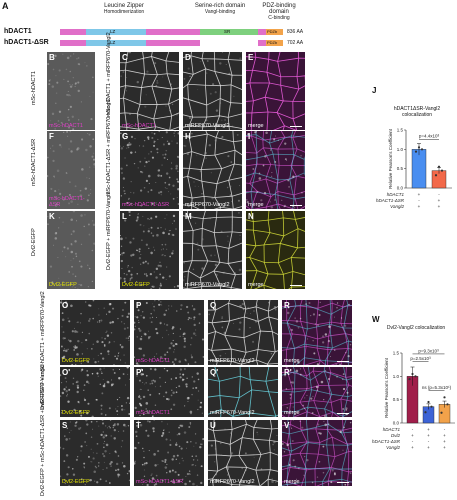 This screenshot has height=500, width=457. Describe the element at coordinates (274, 32) in the screenshot. I see `segment-pdz: PDZb` at that location.